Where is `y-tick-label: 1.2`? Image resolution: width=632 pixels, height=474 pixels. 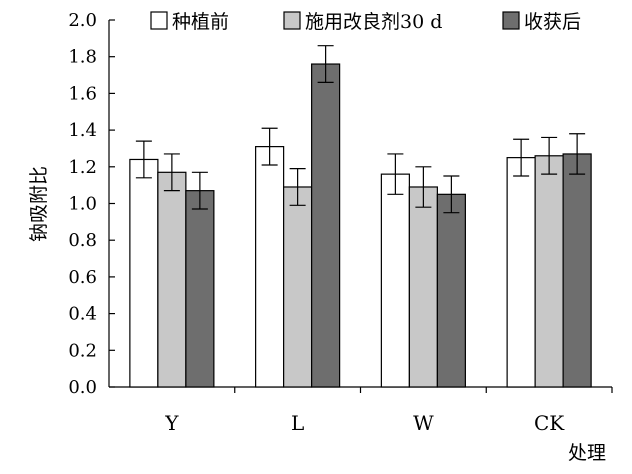 y-tick-label: 1.2 is located at coordinates (82, 167).